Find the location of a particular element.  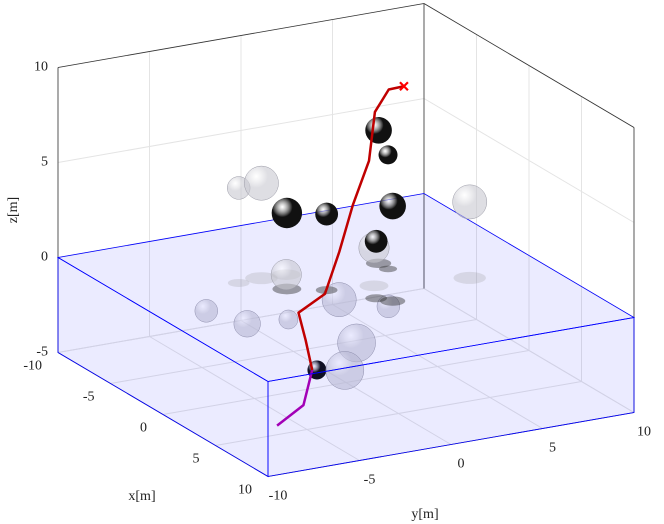

z-tick-label: -5 is located at coordinates (42, 352).